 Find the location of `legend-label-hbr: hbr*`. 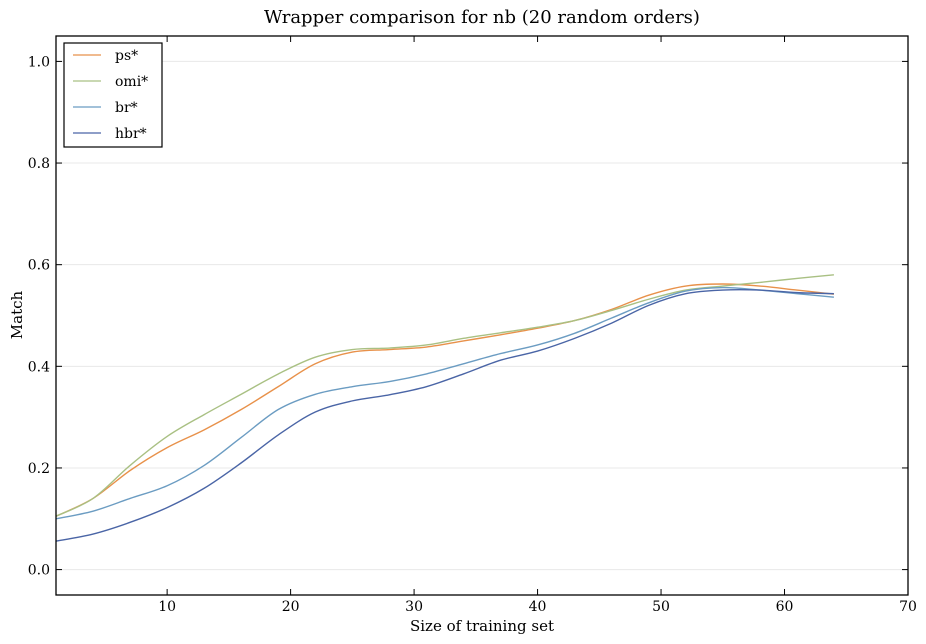

legend-label-hbr: hbr* is located at coordinates (131, 134).